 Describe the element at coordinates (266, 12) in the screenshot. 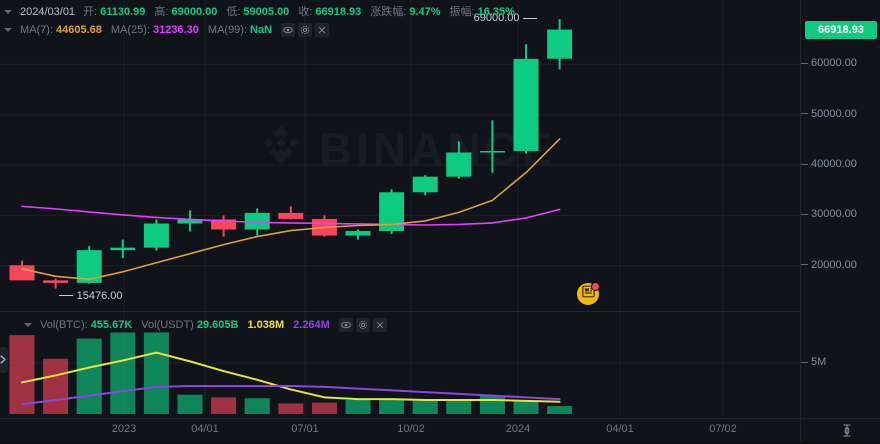

I see `ohlc-low-value: 59005.00` at that location.